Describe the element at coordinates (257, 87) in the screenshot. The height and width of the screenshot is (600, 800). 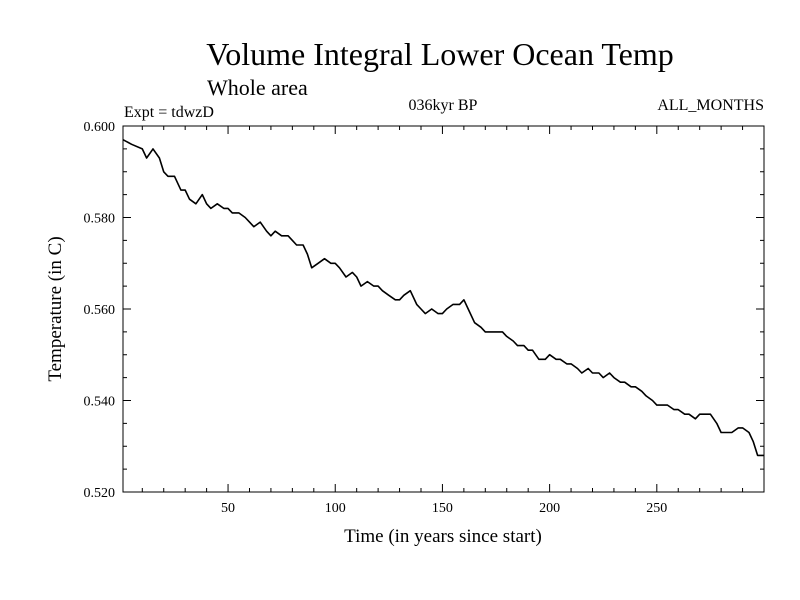
I see `chart-subtitle: Whole area` at that location.